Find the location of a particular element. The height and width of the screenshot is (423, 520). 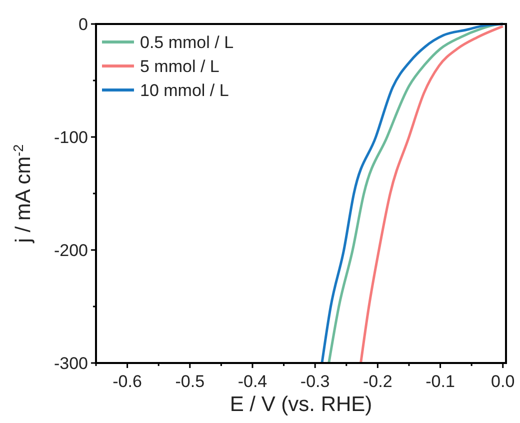

x-tick-label: -0.4 is located at coordinates (253, 381).